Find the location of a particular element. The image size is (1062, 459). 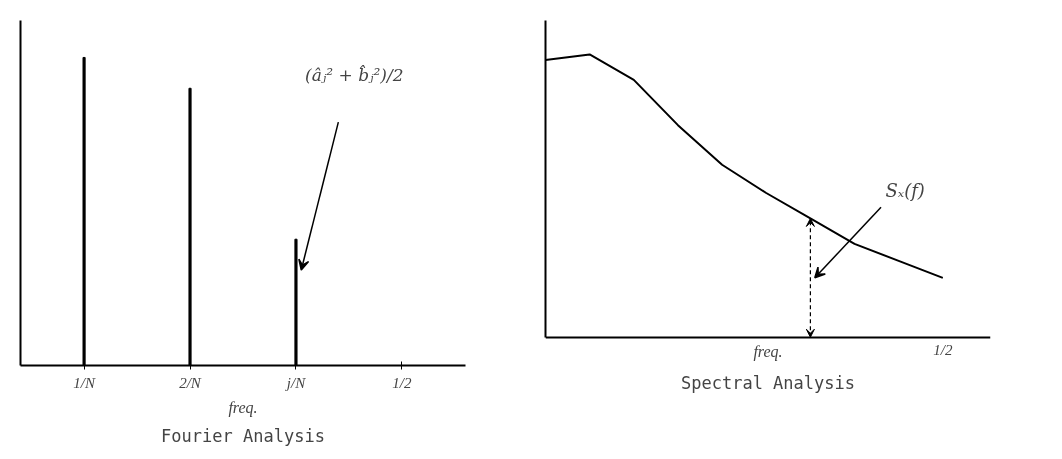

x-tick-label: 1/2 is located at coordinates (402, 382).